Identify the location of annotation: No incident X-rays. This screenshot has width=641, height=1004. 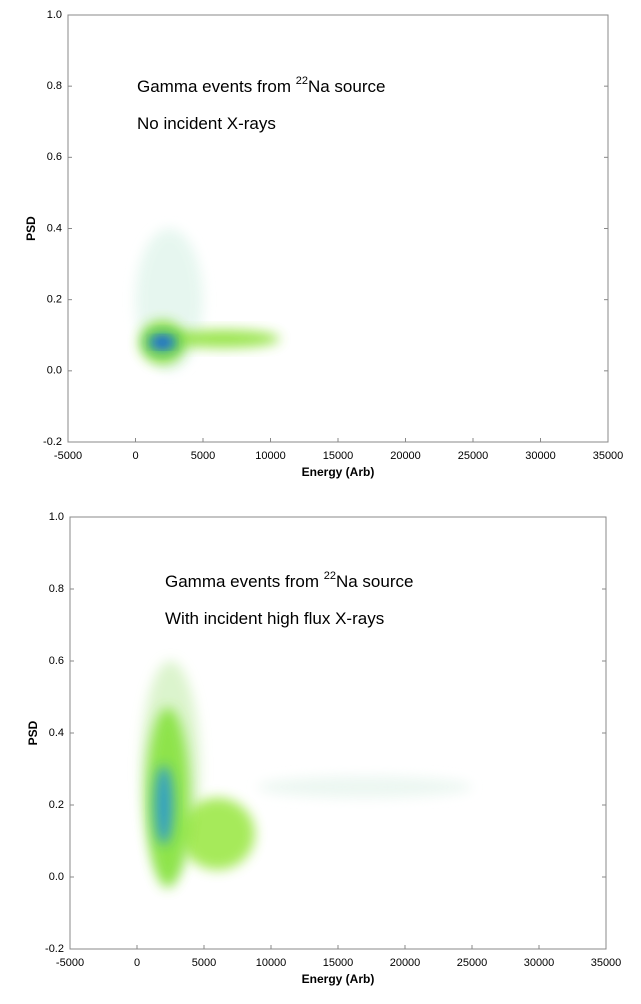
(206, 123).